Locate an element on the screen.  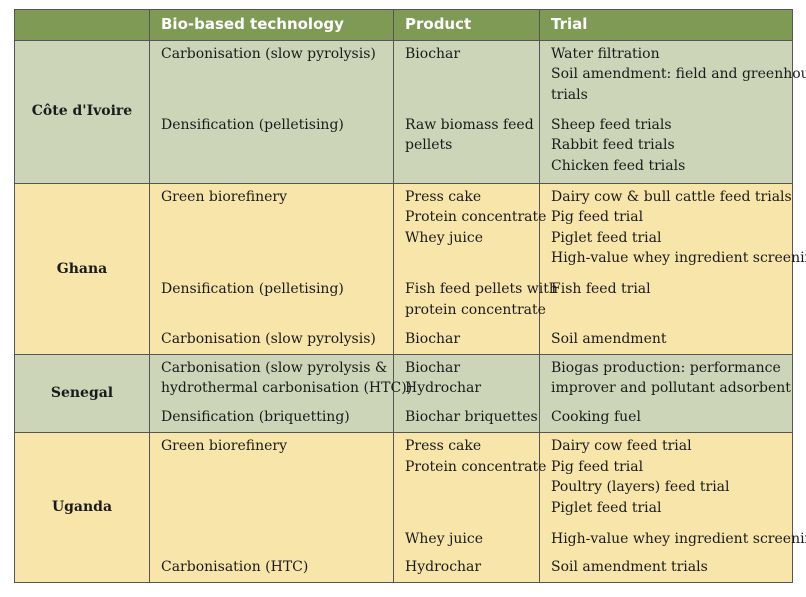
trial-line: Poultry (layers) feed trial is located at coordinates (640, 487).